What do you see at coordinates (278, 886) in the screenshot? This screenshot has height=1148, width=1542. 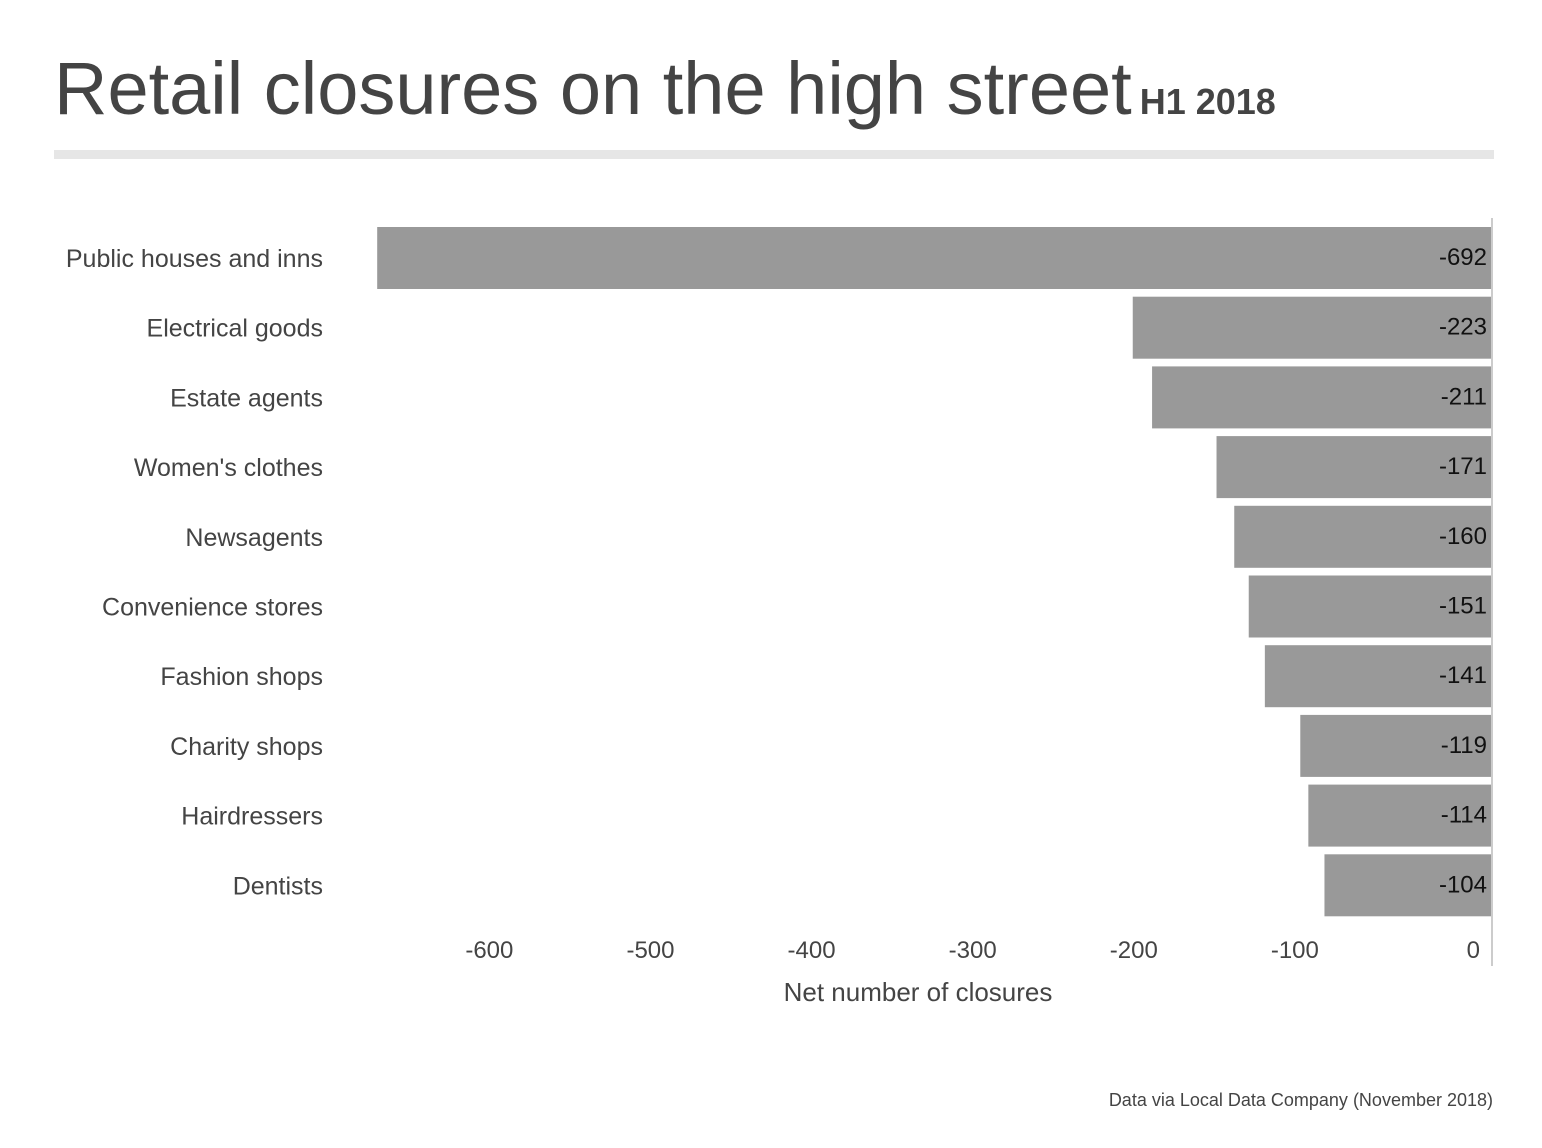 I see `category-label: Dentists` at bounding box center [278, 886].